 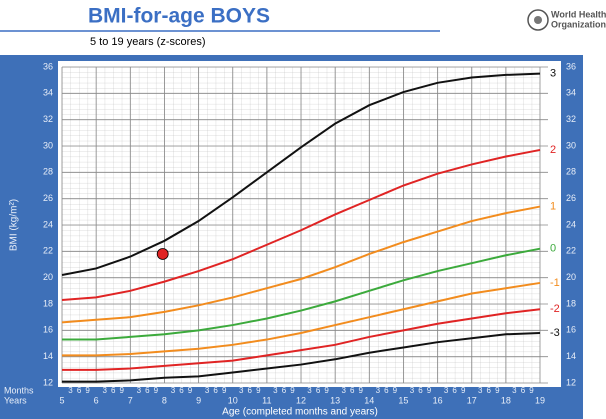 I want to click on title: BMI-for-age BOYS, so click(x=179, y=16).